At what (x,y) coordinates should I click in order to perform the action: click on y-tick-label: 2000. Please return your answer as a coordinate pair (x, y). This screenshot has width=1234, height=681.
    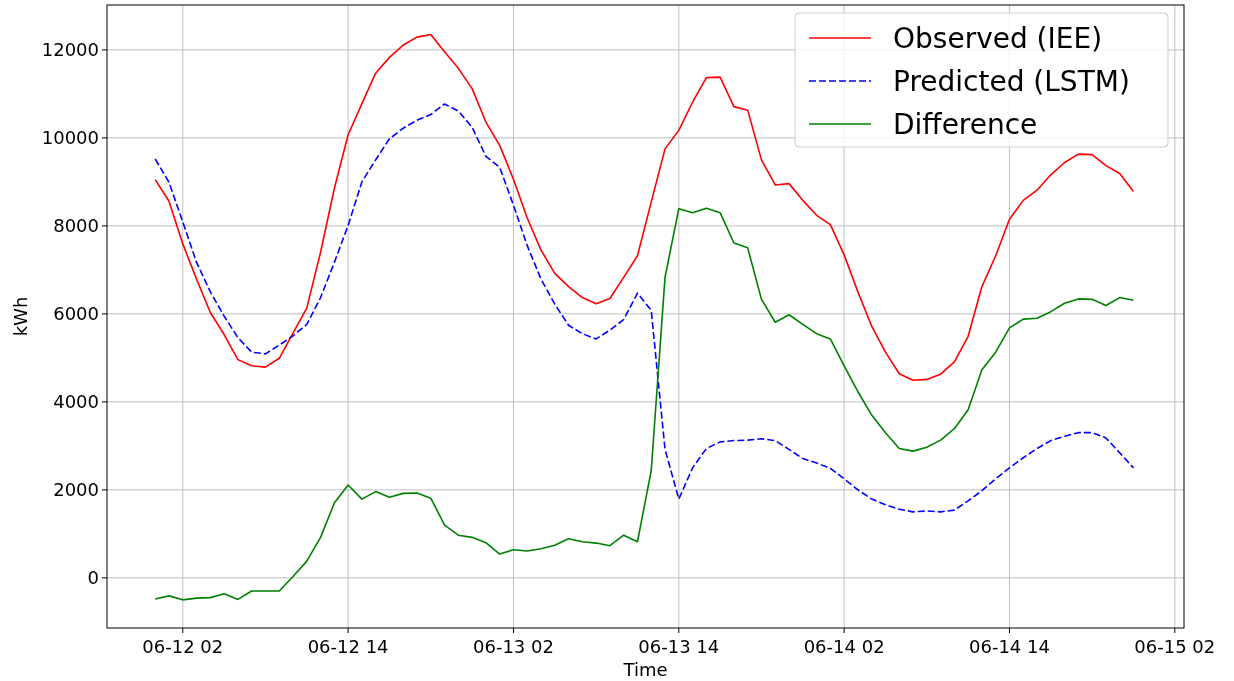
    Looking at the image, I should click on (76, 490).